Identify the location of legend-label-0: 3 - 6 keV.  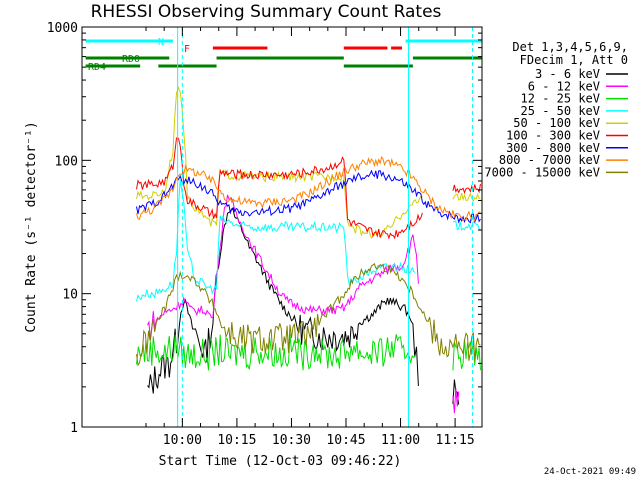
(567, 74).